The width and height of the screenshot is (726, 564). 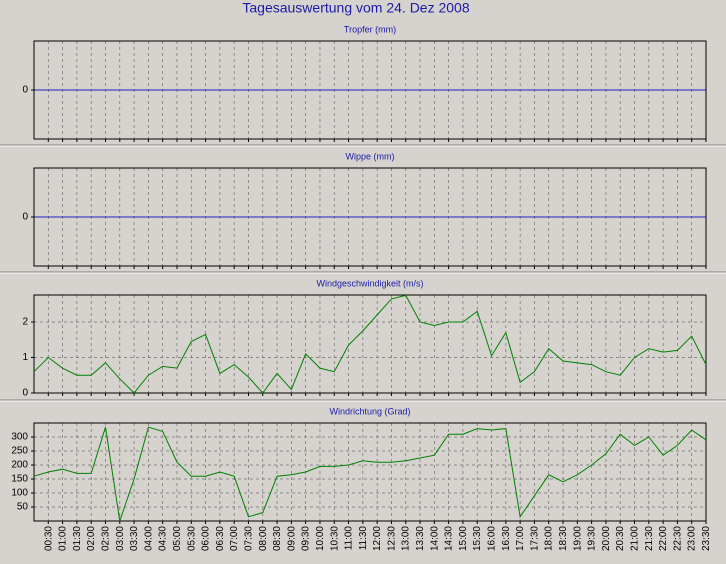 I want to click on x-tick-label: 04:30, so click(x=163, y=538).